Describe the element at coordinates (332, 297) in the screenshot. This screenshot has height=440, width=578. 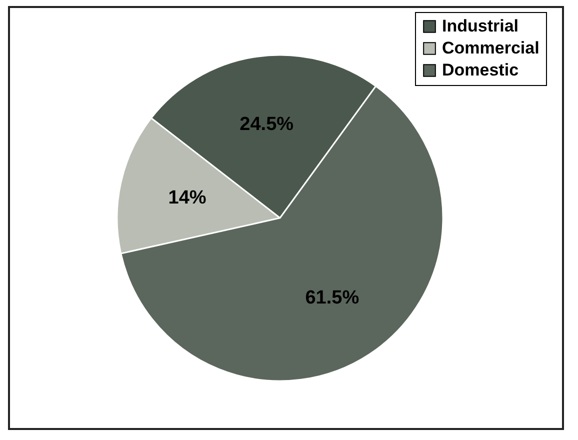
I see `data-label: 61.5%` at that location.